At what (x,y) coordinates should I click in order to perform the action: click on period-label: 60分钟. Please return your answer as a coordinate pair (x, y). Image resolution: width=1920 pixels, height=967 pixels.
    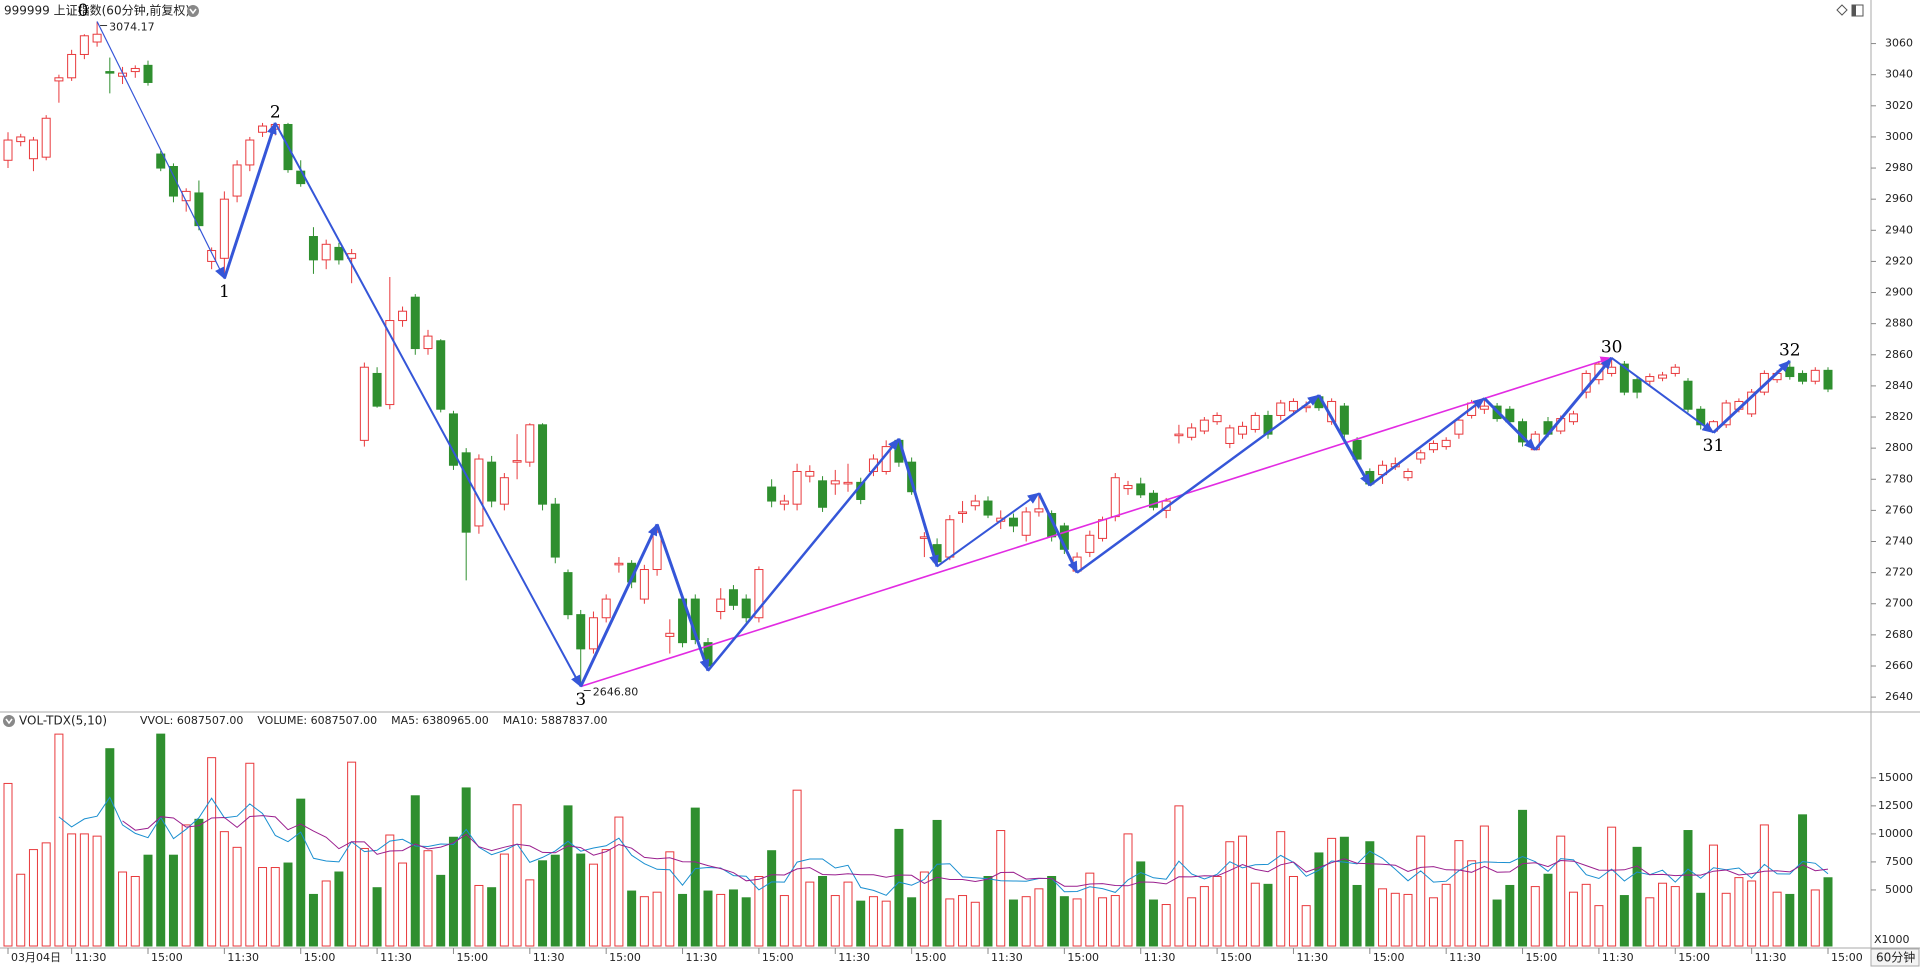
    Looking at the image, I should click on (1895, 957).